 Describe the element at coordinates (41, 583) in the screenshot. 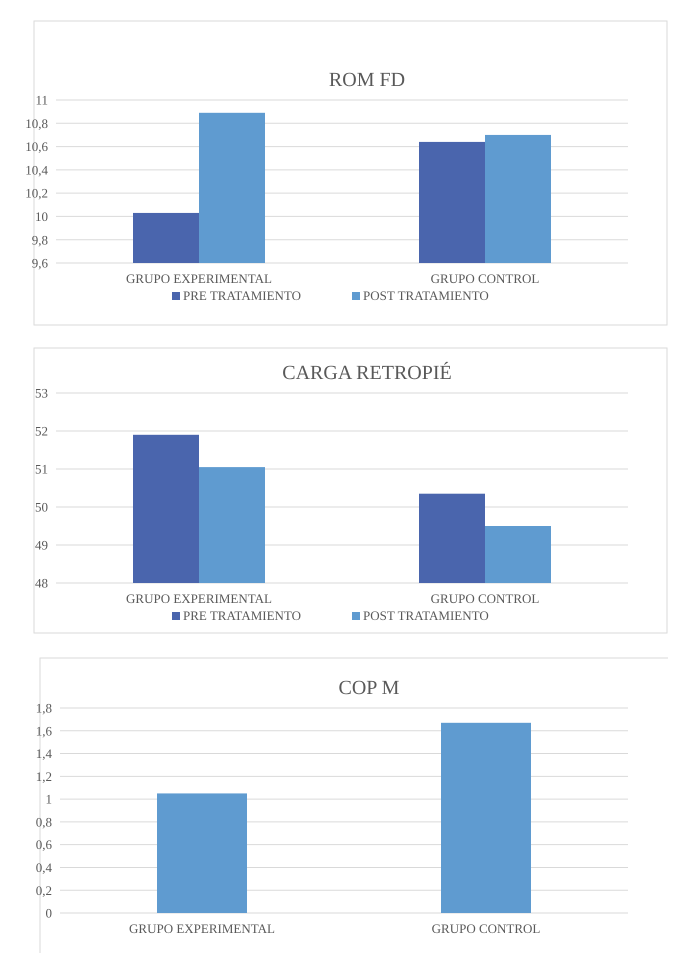

I see `y-tick-label: 48` at that location.